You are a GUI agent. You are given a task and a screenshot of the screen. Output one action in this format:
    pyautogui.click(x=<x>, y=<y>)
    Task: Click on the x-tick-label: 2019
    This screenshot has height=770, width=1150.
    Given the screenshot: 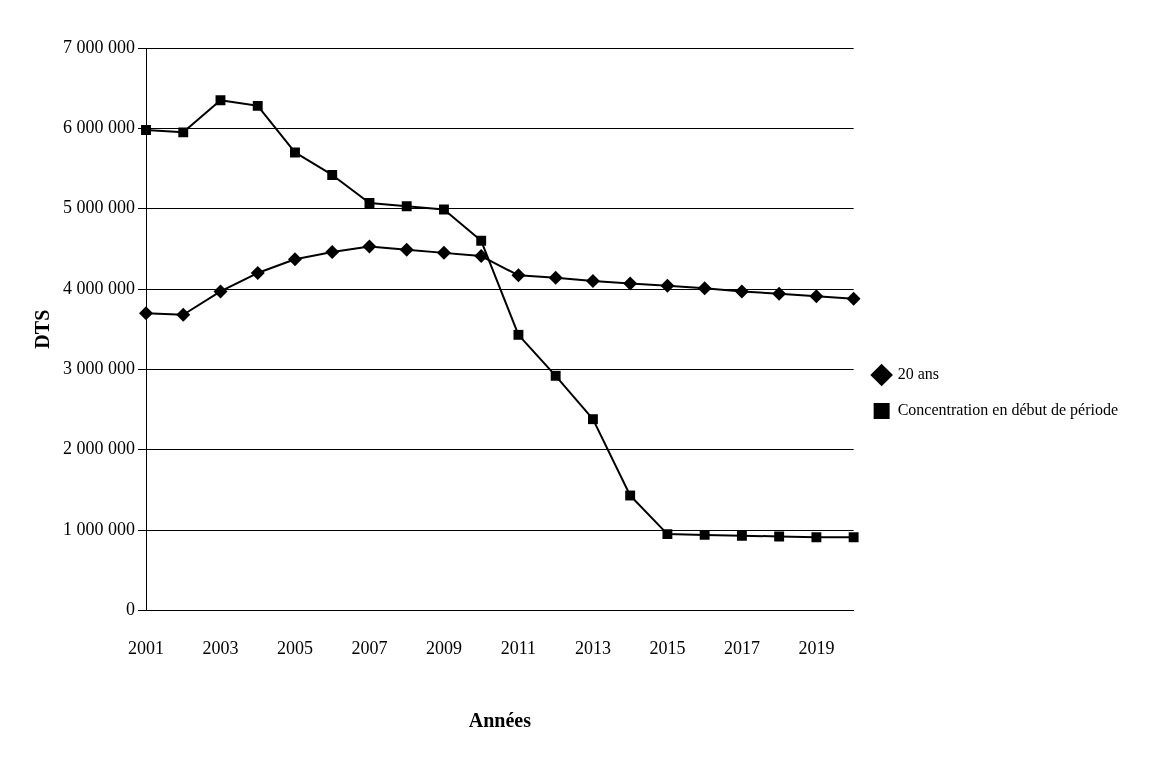 What is the action you would take?
    pyautogui.click(x=816, y=647)
    